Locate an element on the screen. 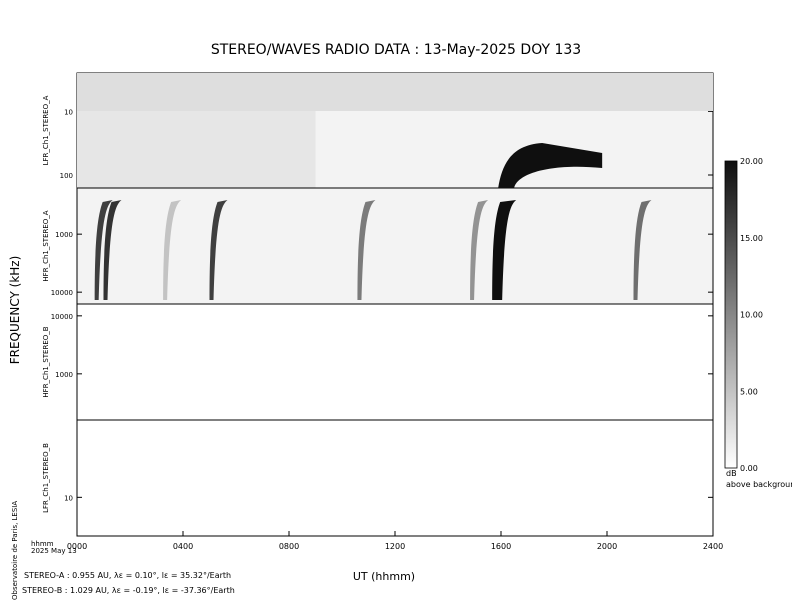 The width and height of the screenshot is (792, 612). date-label-date: 2025 May 13 is located at coordinates (54, 551).